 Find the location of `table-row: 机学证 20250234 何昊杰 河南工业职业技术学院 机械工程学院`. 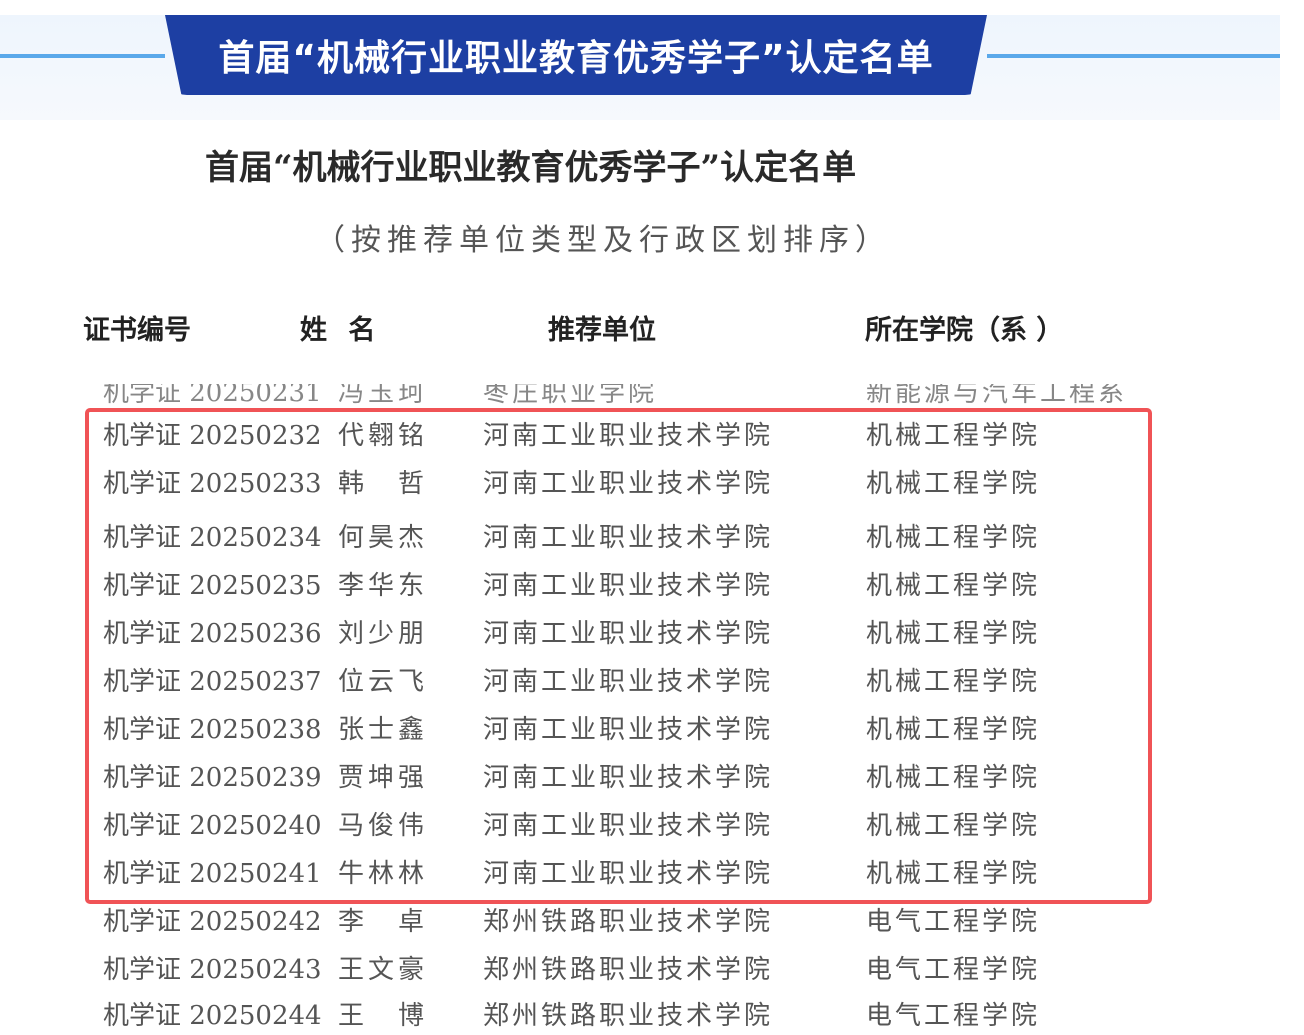

table-row: 机学证 20250234 何昊杰 河南工业职业技术学院 机械工程学院 is located at coordinates (600, 537).